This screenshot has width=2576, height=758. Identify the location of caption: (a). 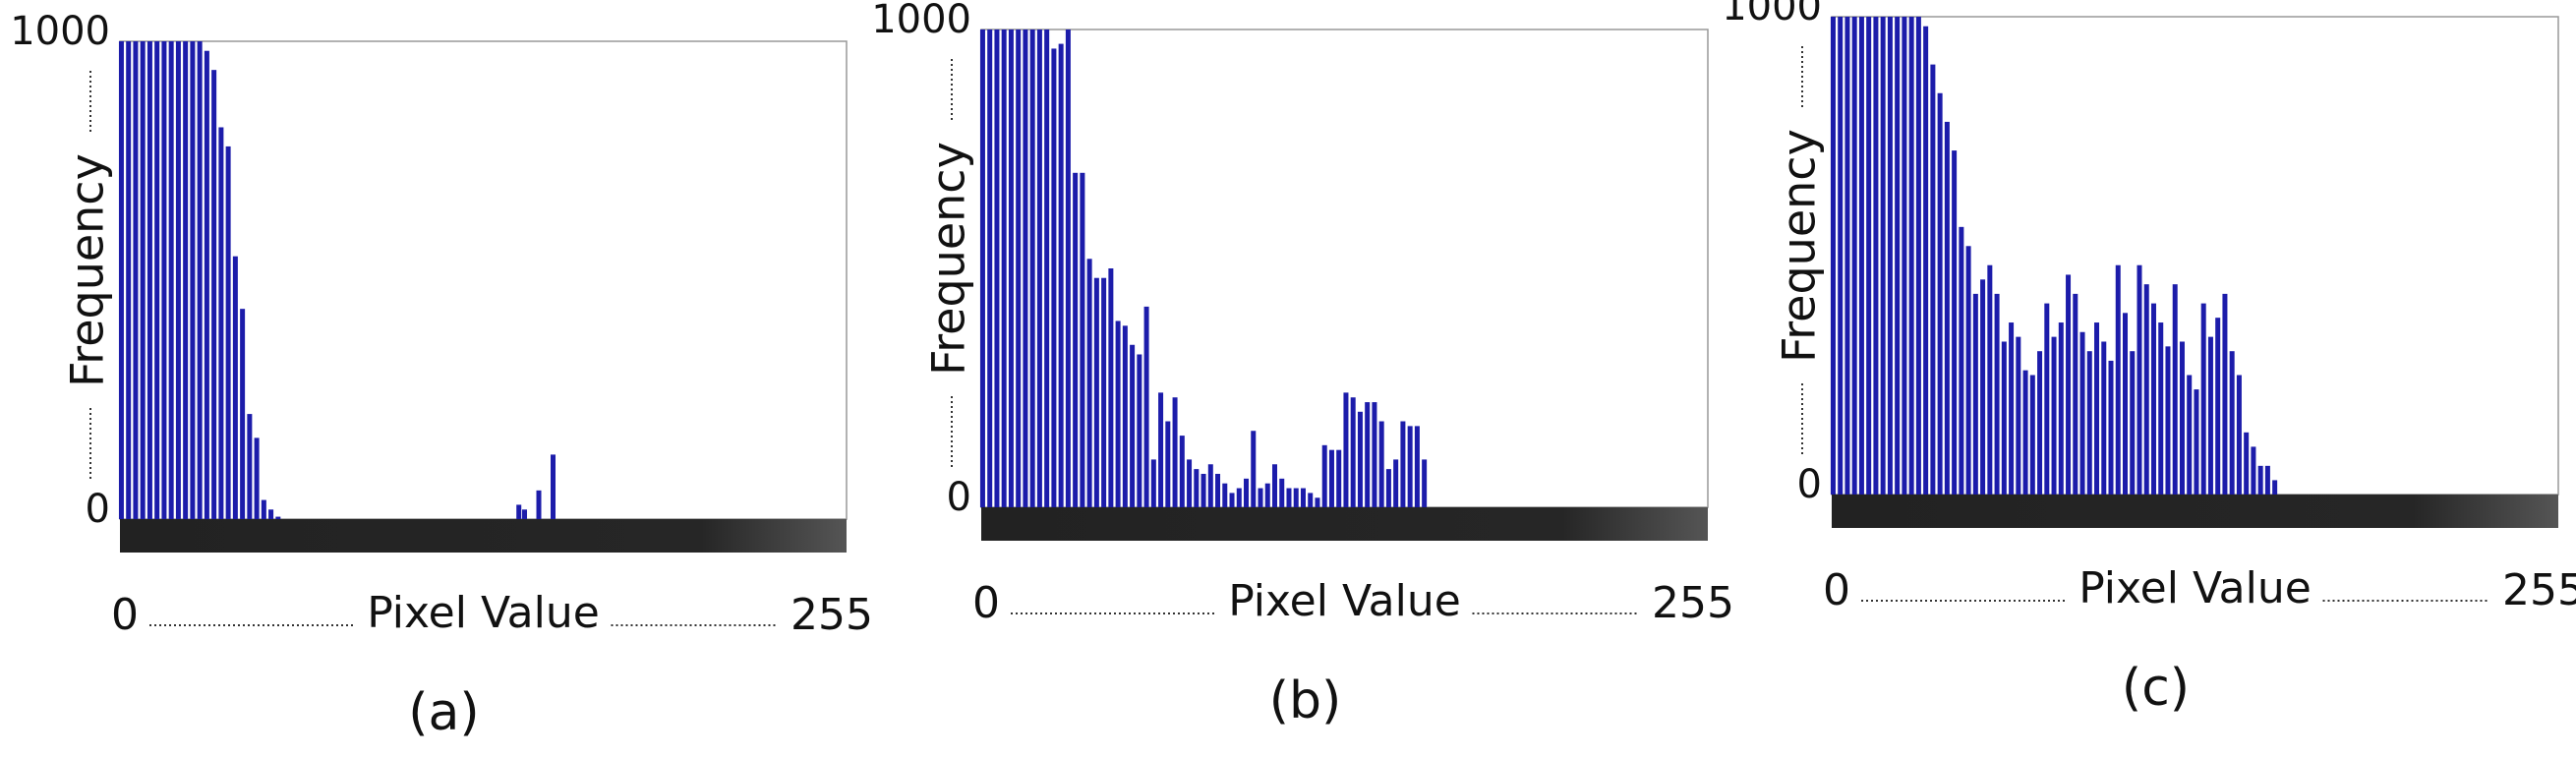
(443, 712).